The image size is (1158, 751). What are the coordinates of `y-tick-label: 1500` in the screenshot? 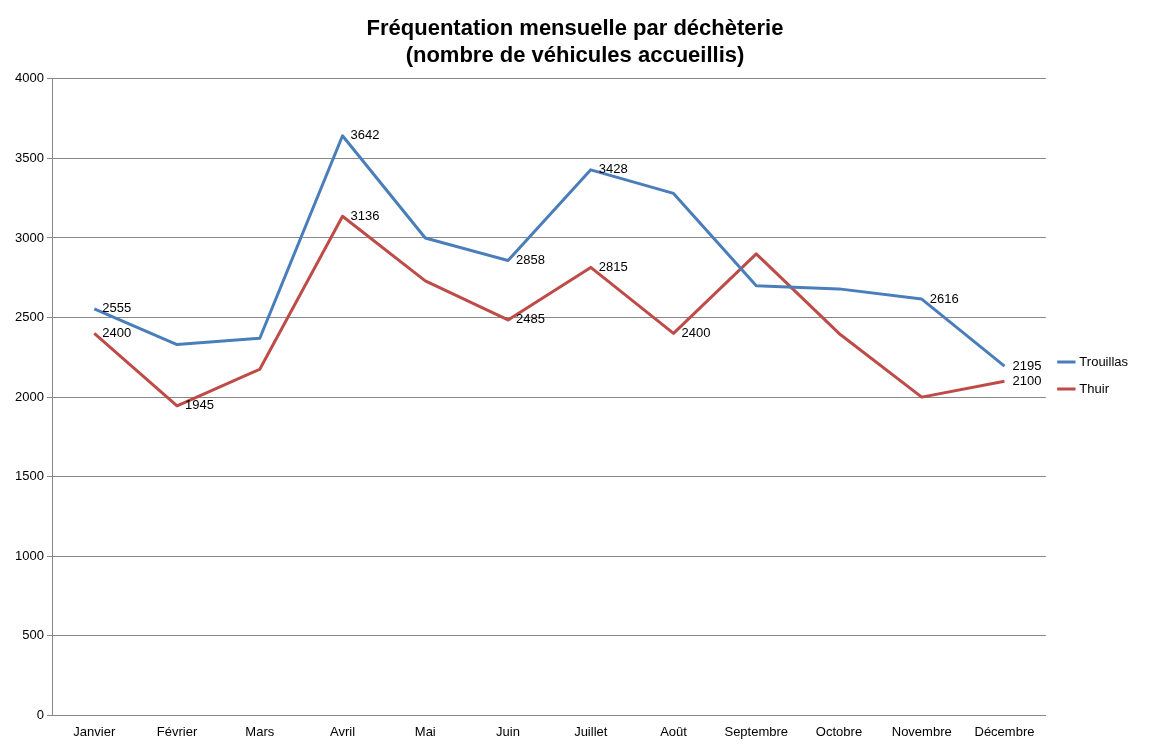 It's located at (29, 476).